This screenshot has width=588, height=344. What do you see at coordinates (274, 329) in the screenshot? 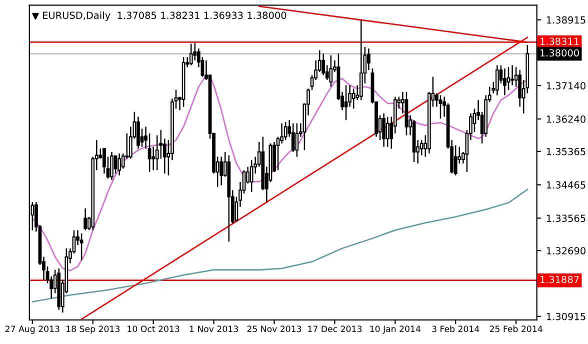
I see `x-tick-label: 25 Nov 2013` at bounding box center [274, 329].